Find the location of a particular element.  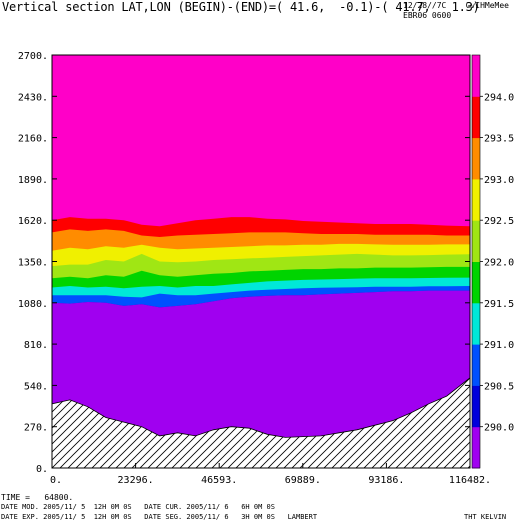

x-tick-label: 116482. is located at coordinates (470, 480).